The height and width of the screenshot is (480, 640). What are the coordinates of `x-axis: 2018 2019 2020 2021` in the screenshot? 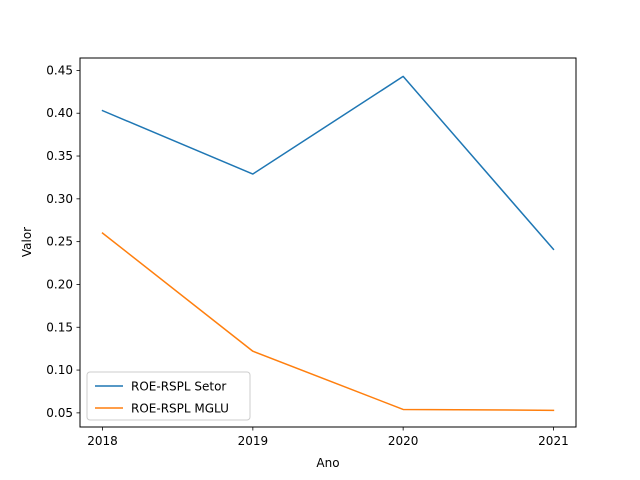 It's located at (328, 437).